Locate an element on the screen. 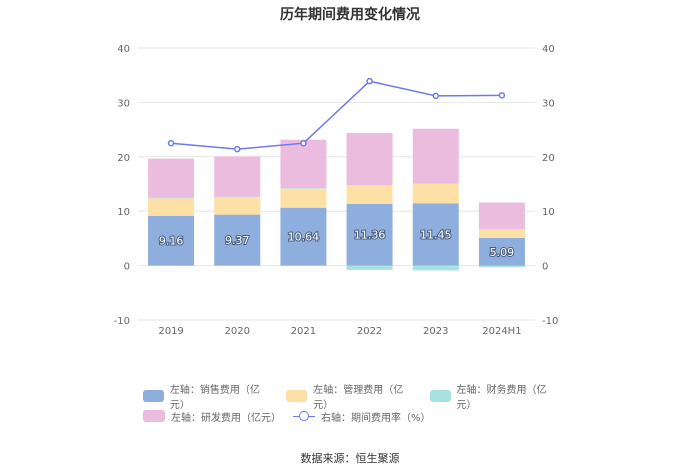  legend-label: 右轴：期间费用率（%） is located at coordinates (376, 418).